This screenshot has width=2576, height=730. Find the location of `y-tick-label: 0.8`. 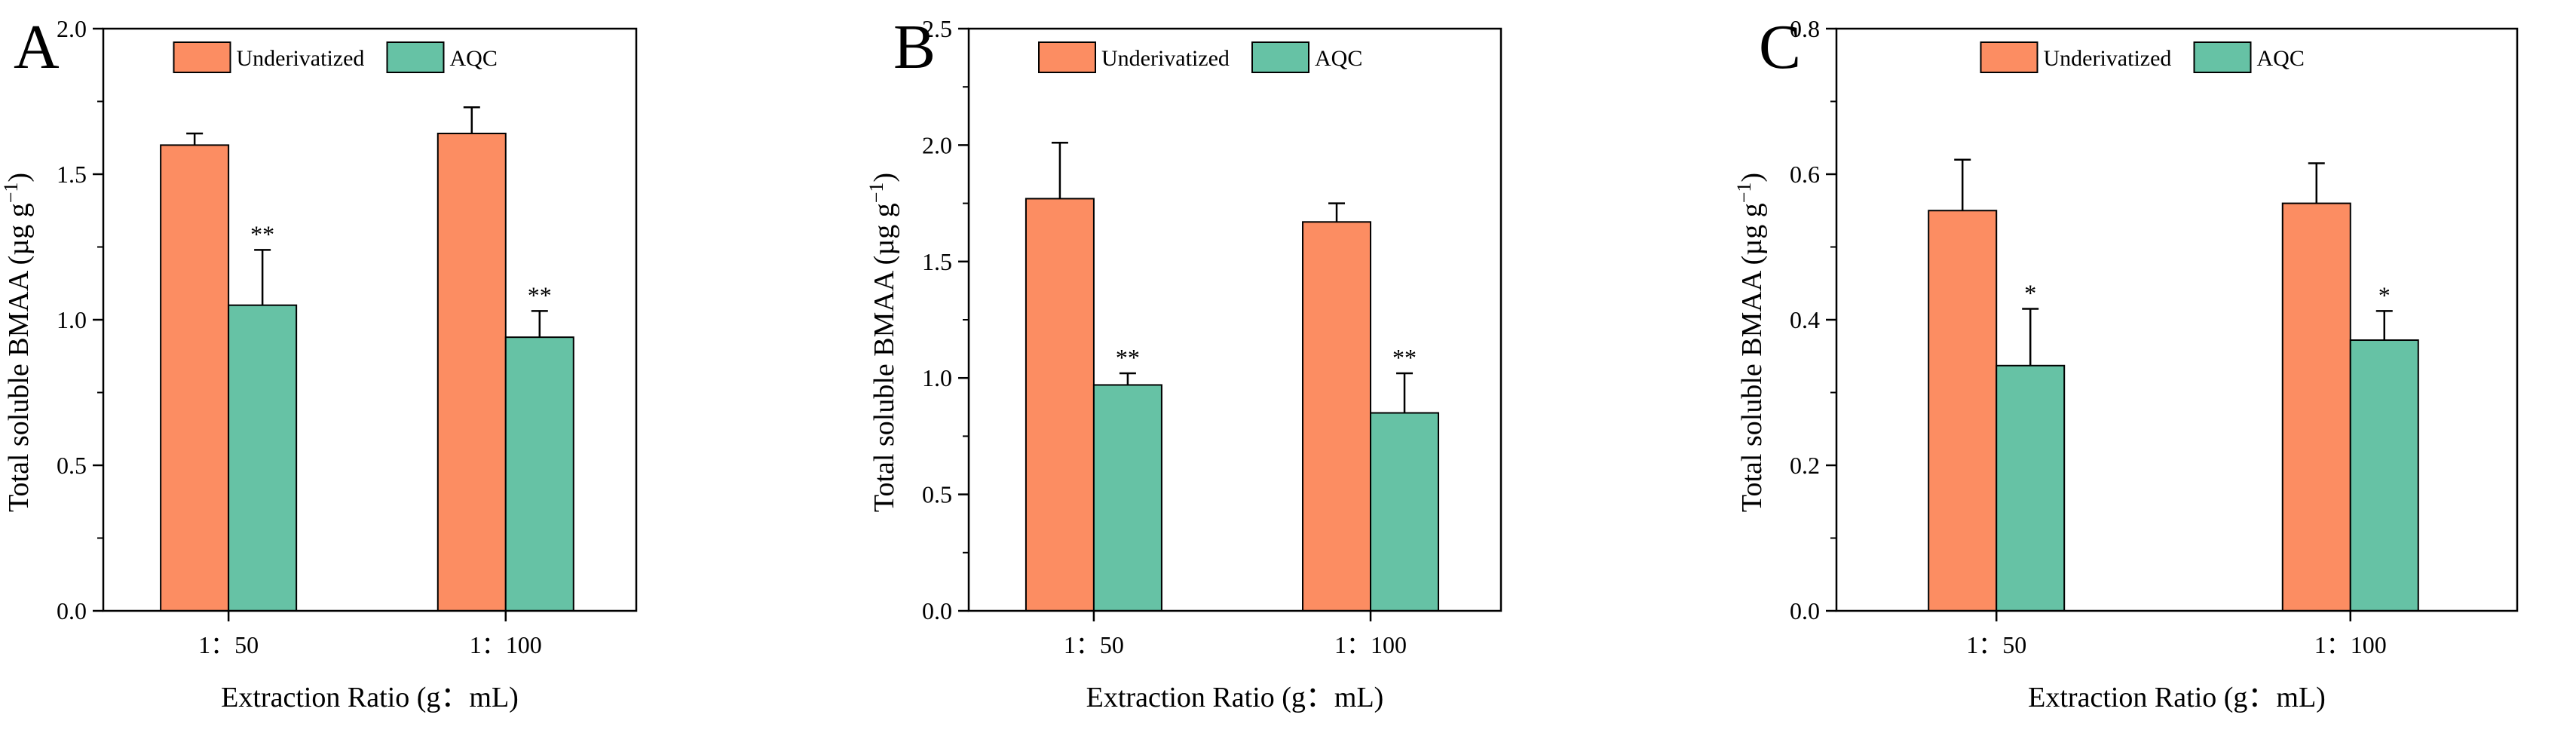

y-tick-label: 0.8 is located at coordinates (1805, 29).